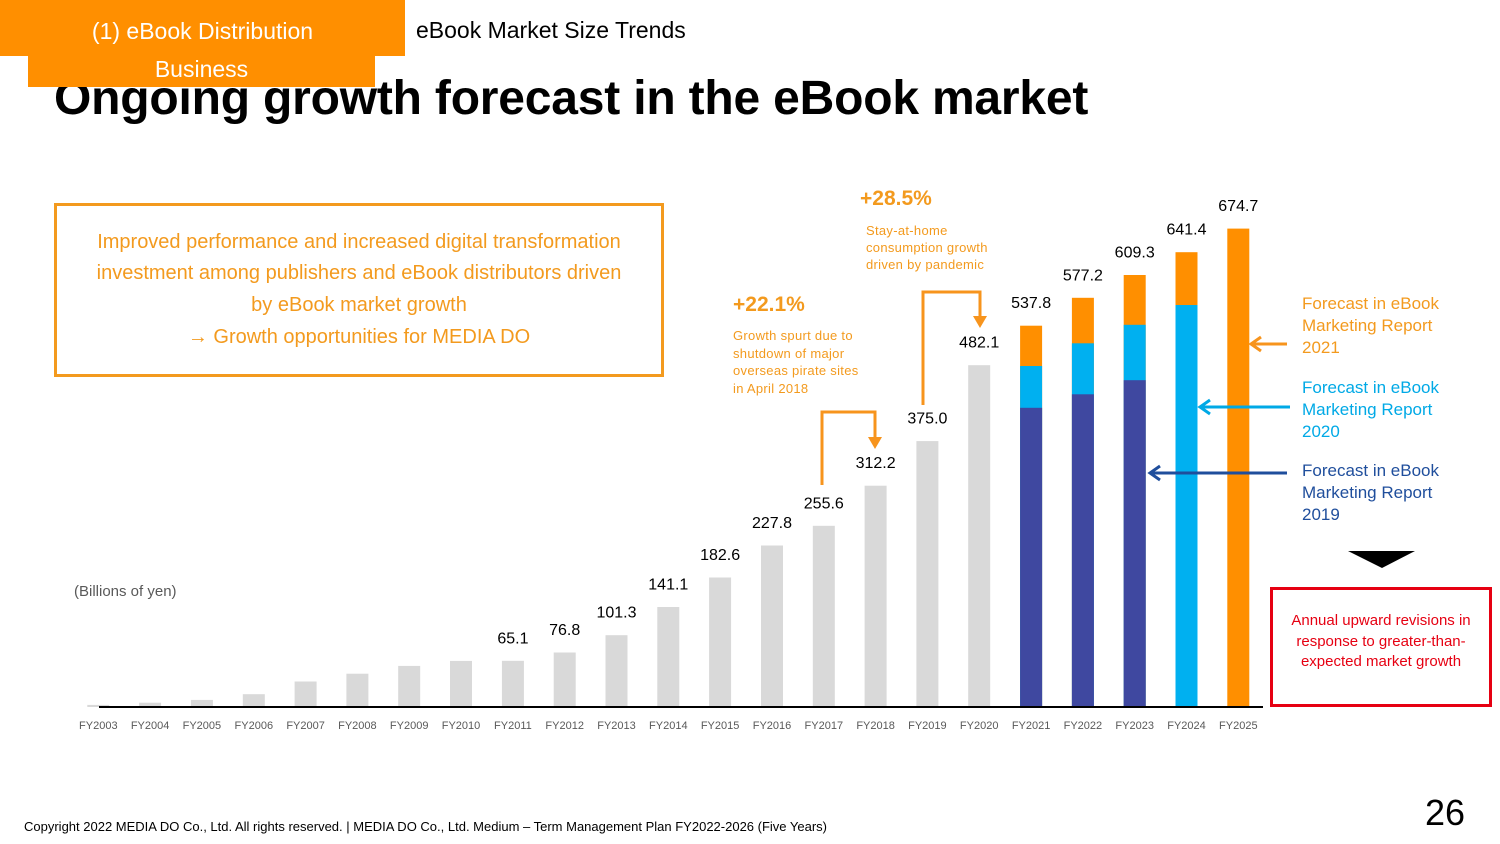 The image size is (1500, 844). Describe the element at coordinates (564, 630) in the screenshot. I see `data-label: 76.8` at that location.